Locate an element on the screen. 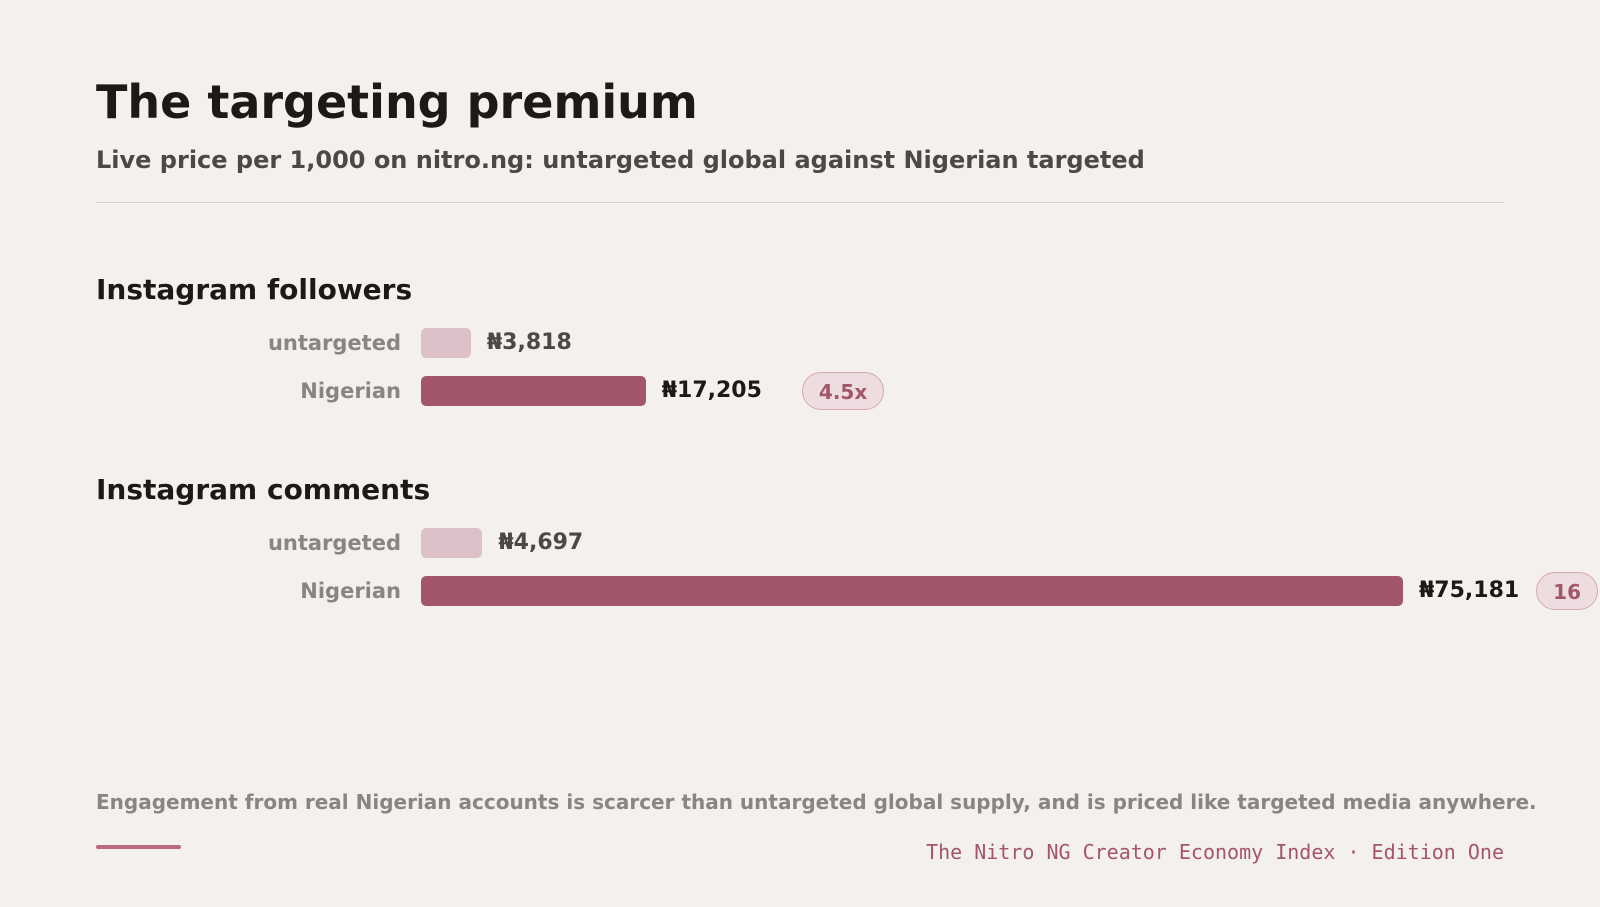 This screenshot has width=1600, height=907. chart-title: The targeting premium is located at coordinates (397, 102).